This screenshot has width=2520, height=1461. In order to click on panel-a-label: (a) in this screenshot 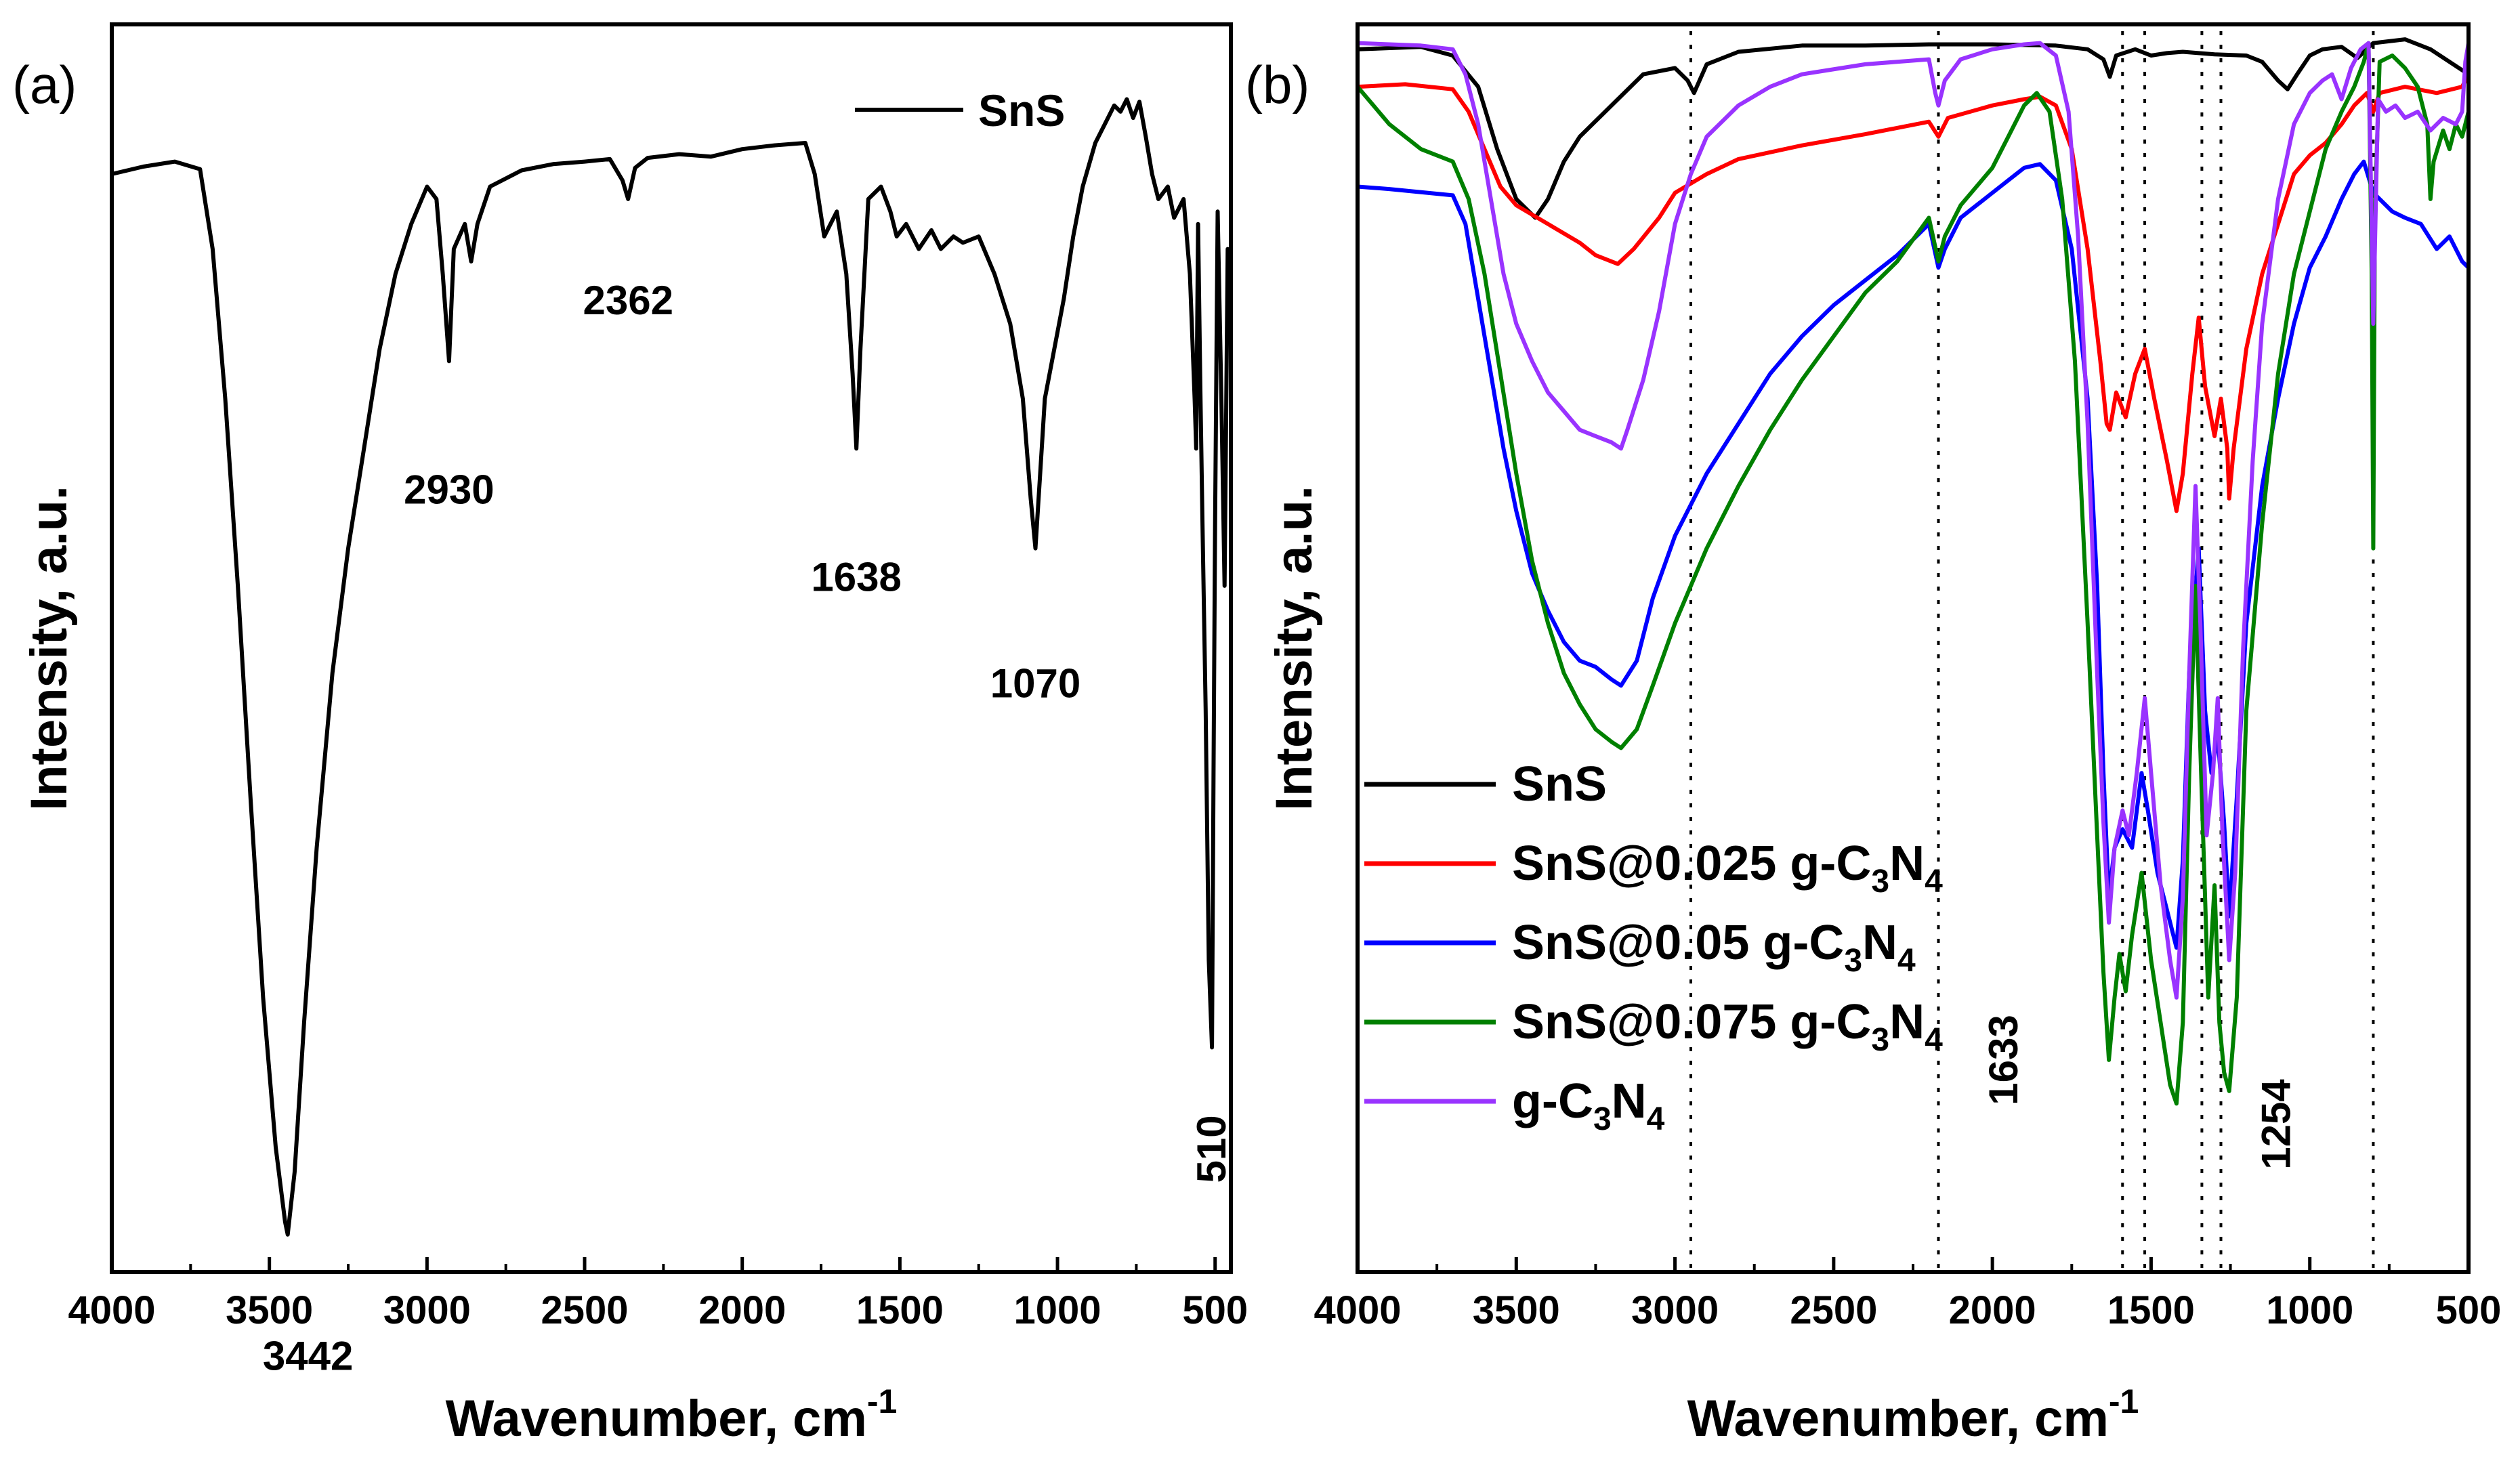, I will do `click(44, 84)`.